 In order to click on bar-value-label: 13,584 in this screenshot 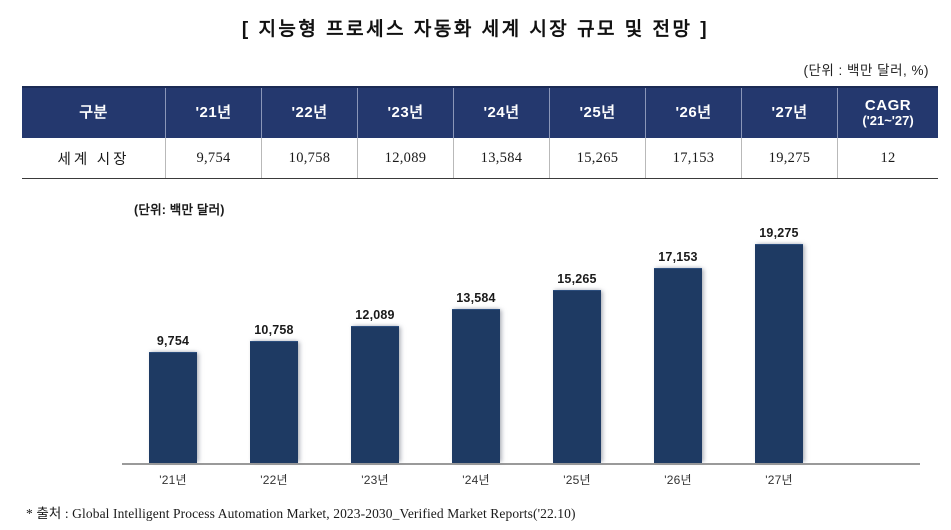, I will do `click(476, 298)`.